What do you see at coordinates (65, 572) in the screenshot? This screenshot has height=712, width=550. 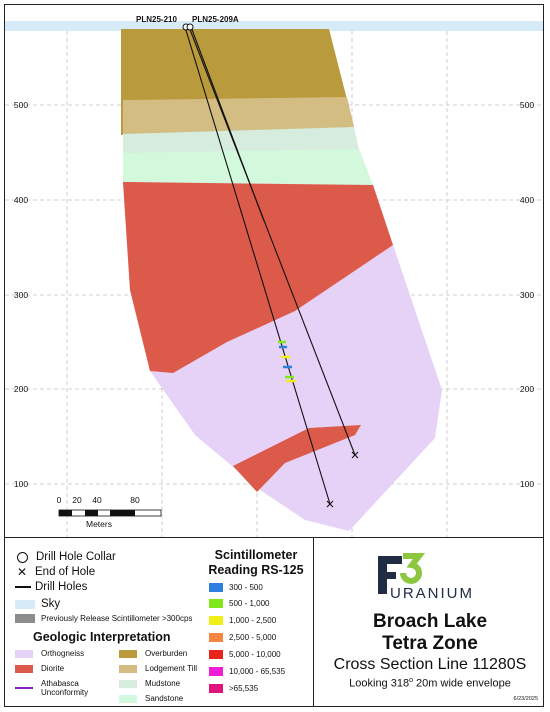 I see `legend-end-label: End of Hole` at bounding box center [65, 572].